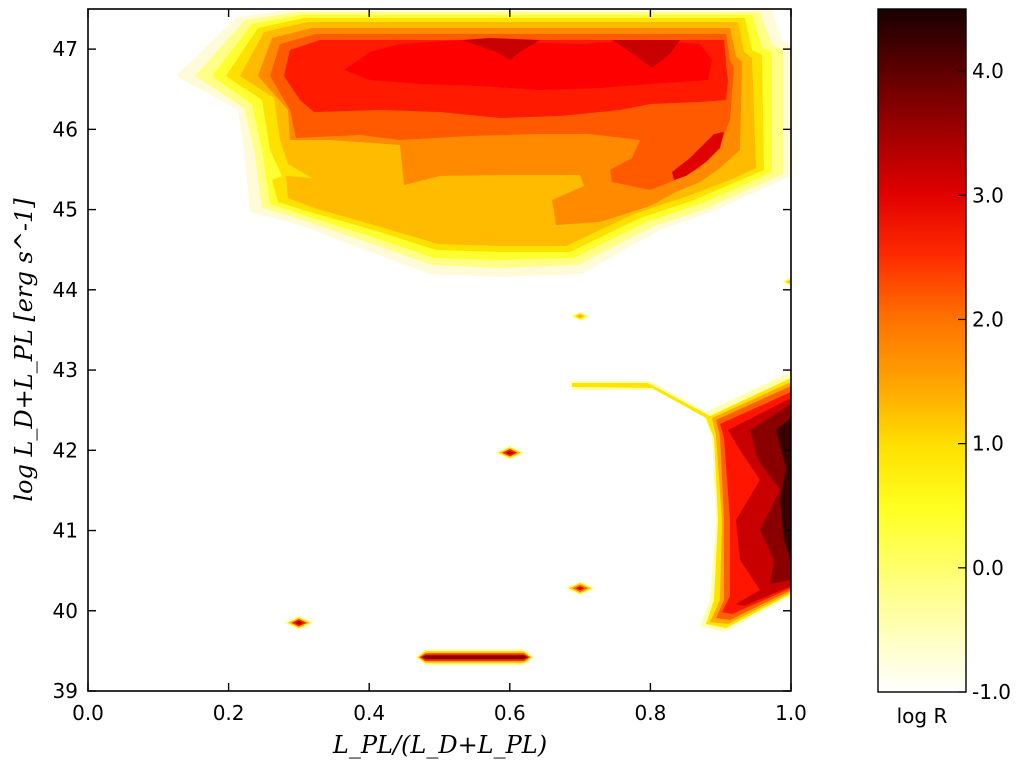 Image resolution: width=1024 pixels, height=765 pixels. Describe the element at coordinates (501, 49) in the screenshot. I see `contour-band-level-9a` at that location.